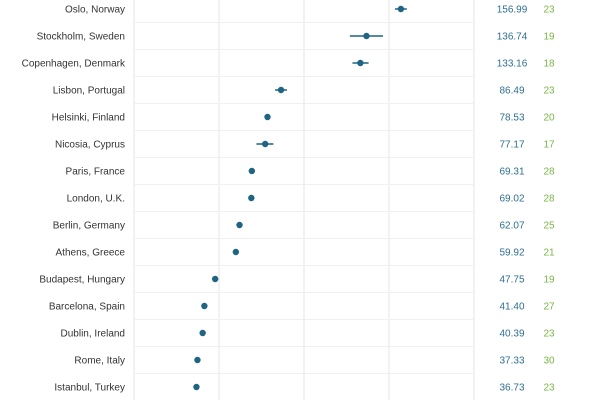 The width and height of the screenshot is (600, 400). I want to click on city-label: Budapest, Hungary, so click(82, 280).